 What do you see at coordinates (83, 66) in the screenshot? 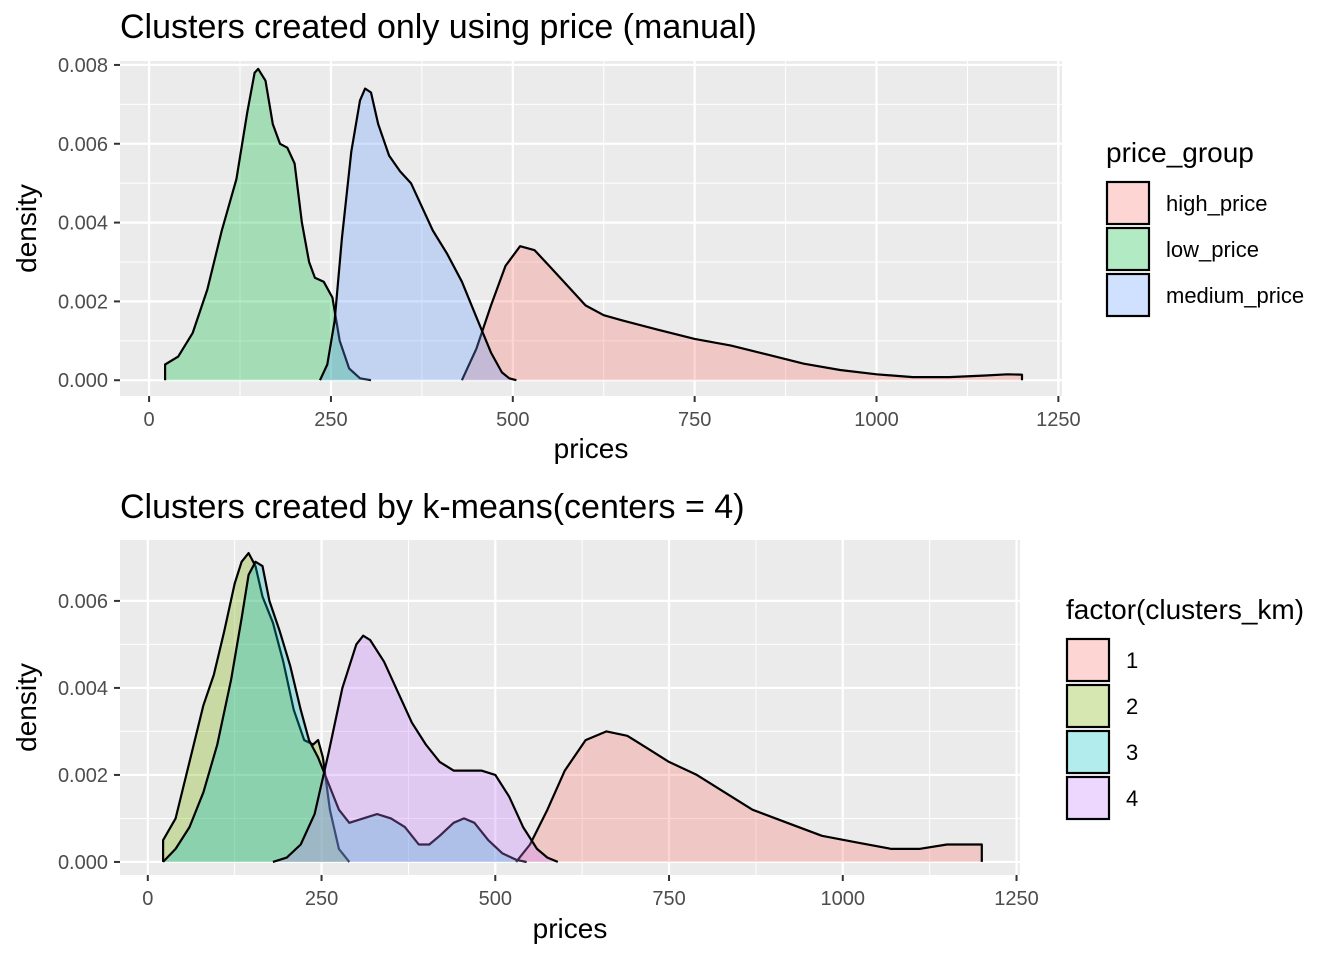
I see `y-tick-label: 0.008` at bounding box center [83, 66].